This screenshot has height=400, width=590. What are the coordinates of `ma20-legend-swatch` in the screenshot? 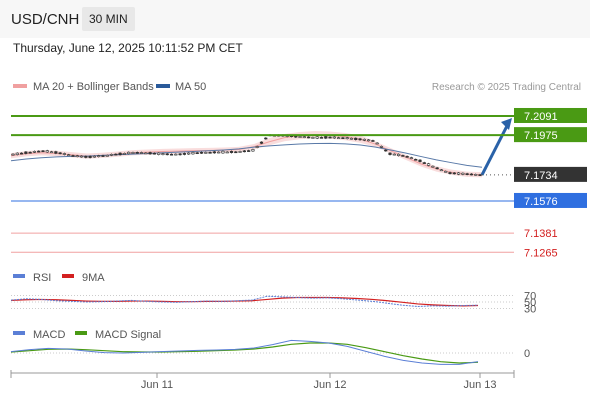 It's located at (20, 86).